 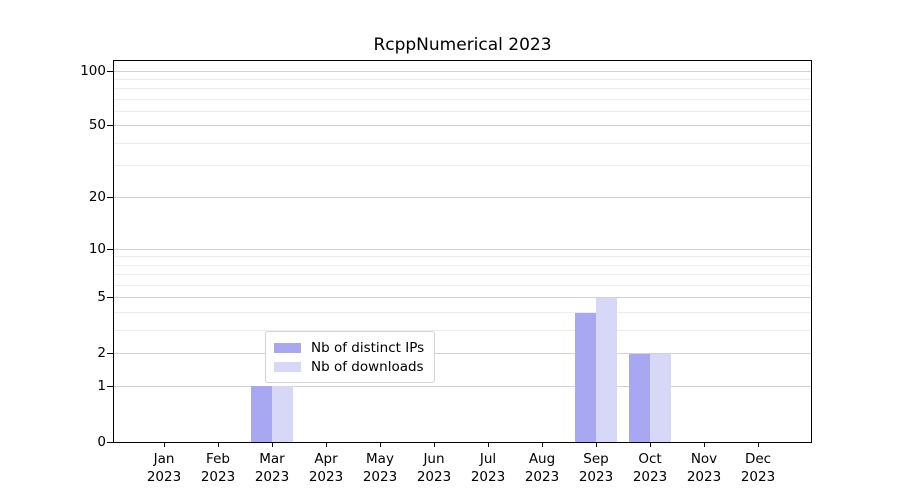 I want to click on legend-item: Nb of downloads, so click(x=349, y=366).